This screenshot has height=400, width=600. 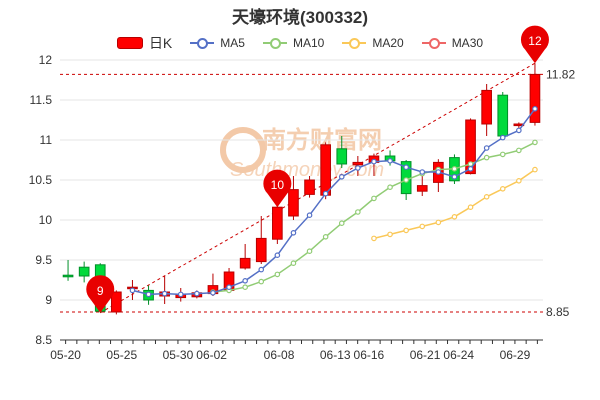 I want to click on watermark: 南方财富网 Southmoney.com, so click(x=302, y=153).